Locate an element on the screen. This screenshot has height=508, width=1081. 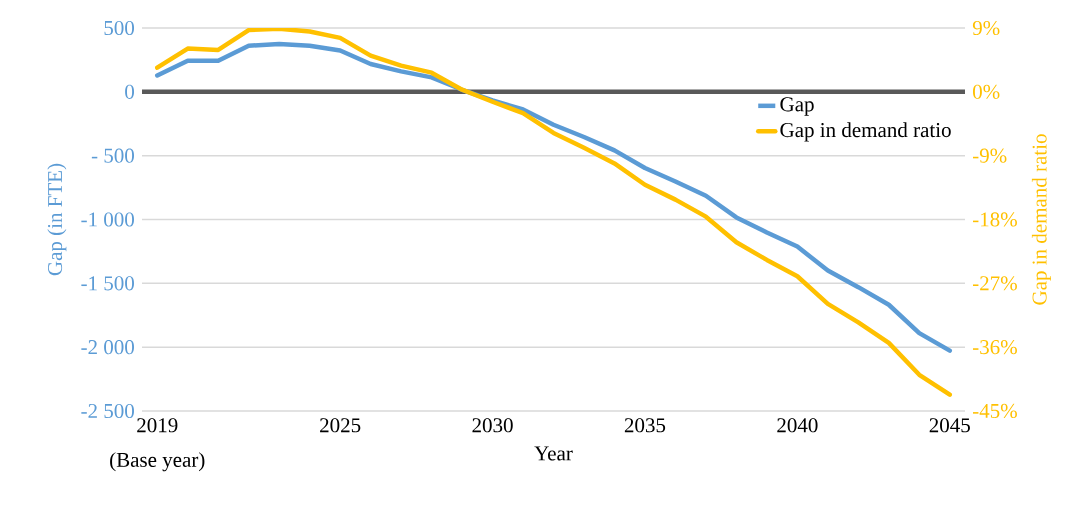
y2-axis-title: Gap in demand ratio is located at coordinates (1041, 219).